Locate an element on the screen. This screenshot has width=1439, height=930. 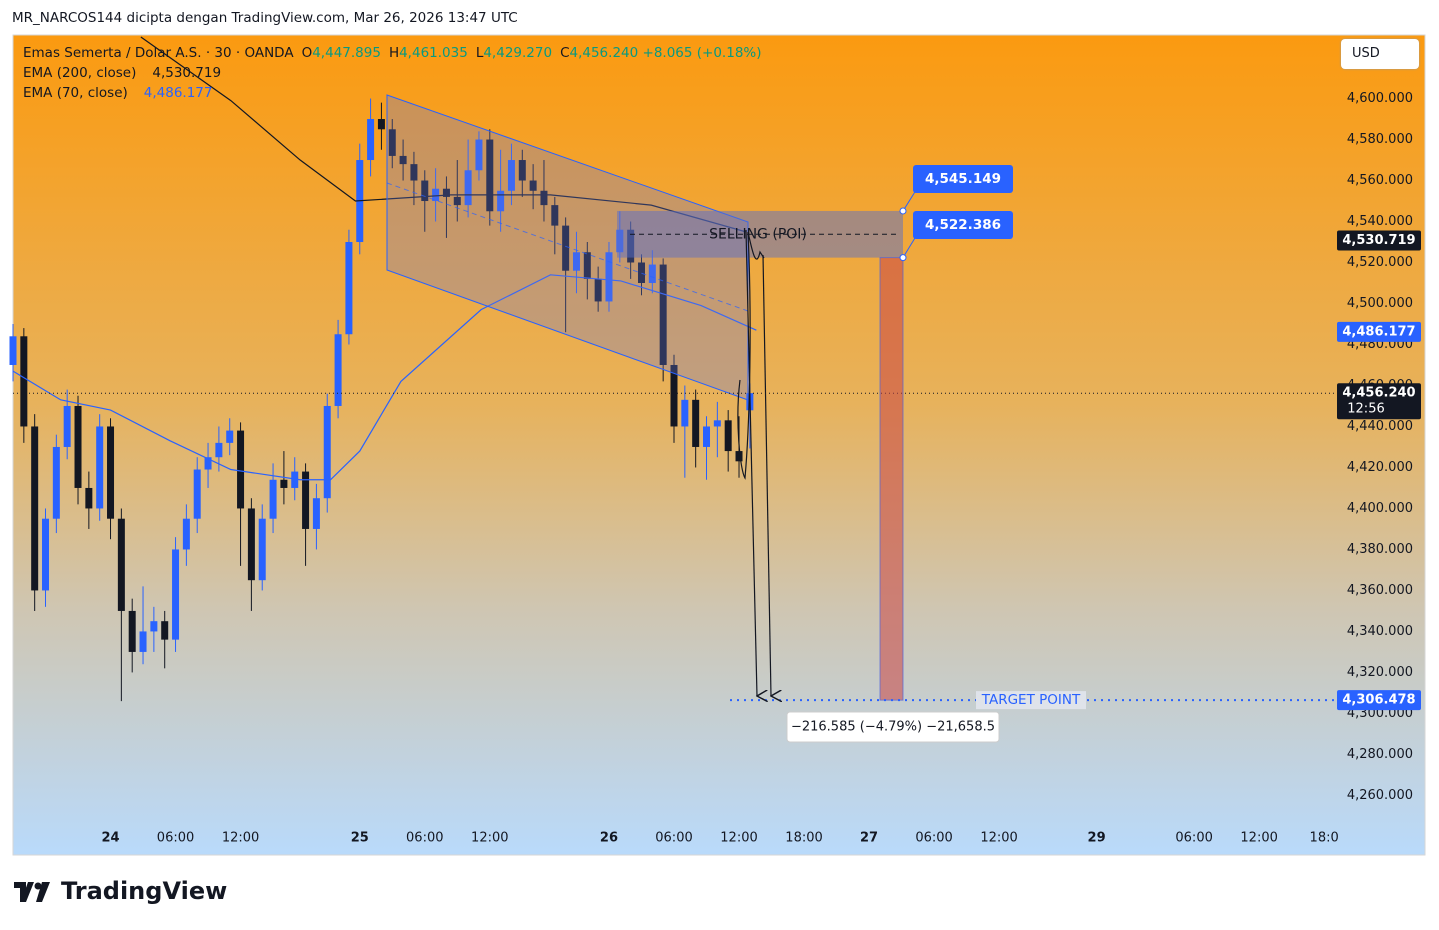
ohlc-value: 4,447.895 is located at coordinates (346, 53).